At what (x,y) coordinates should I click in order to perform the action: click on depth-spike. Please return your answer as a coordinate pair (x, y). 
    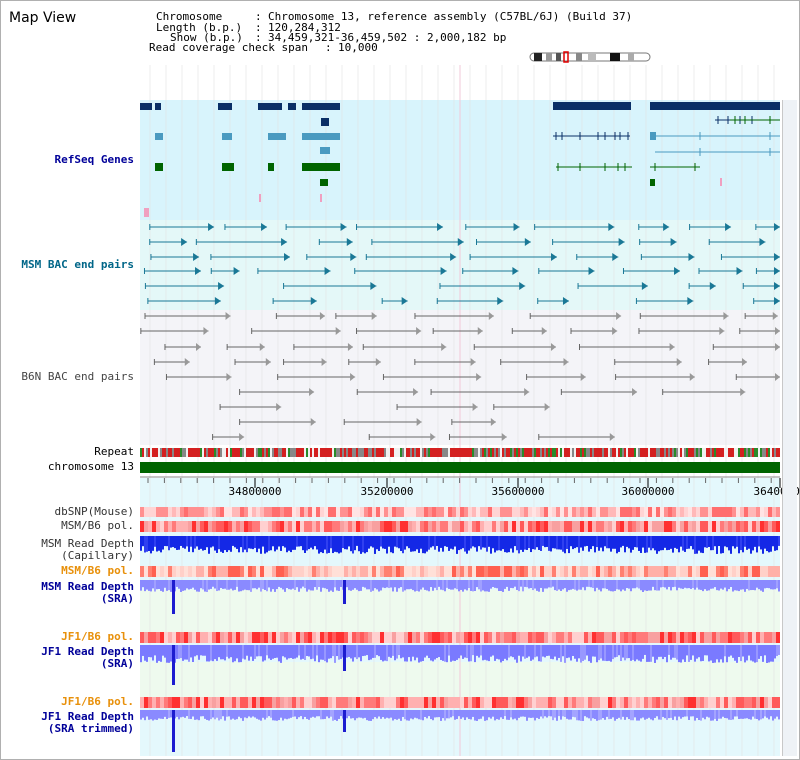
    Looking at the image, I should click on (173, 665).